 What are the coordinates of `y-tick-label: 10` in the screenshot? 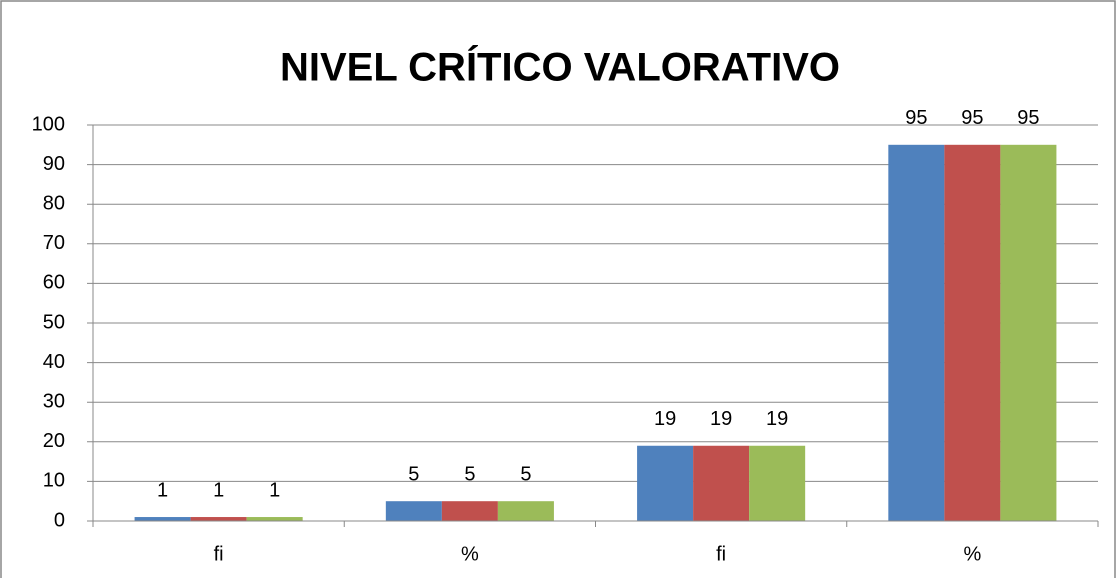 It's located at (54, 481).